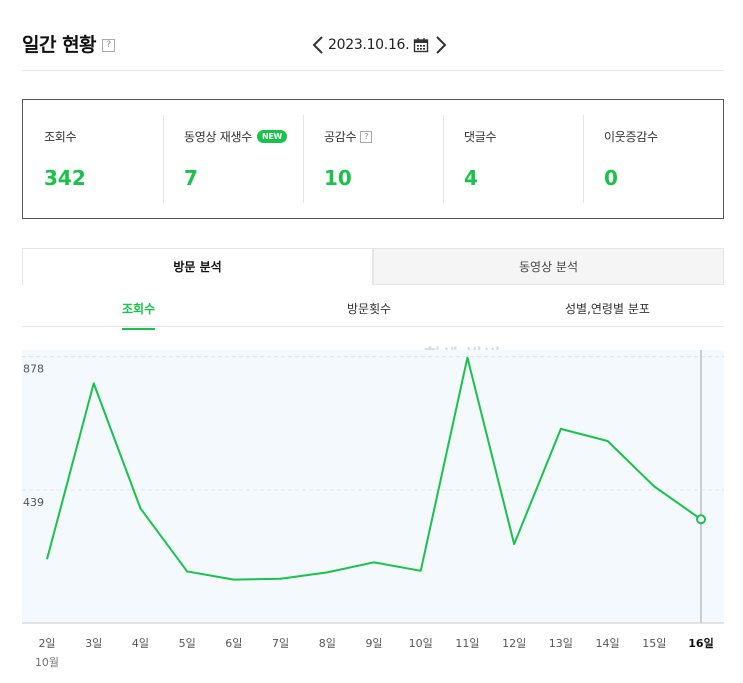 The width and height of the screenshot is (743, 683). I want to click on summary-label-row: 공감수 ?, so click(348, 136).